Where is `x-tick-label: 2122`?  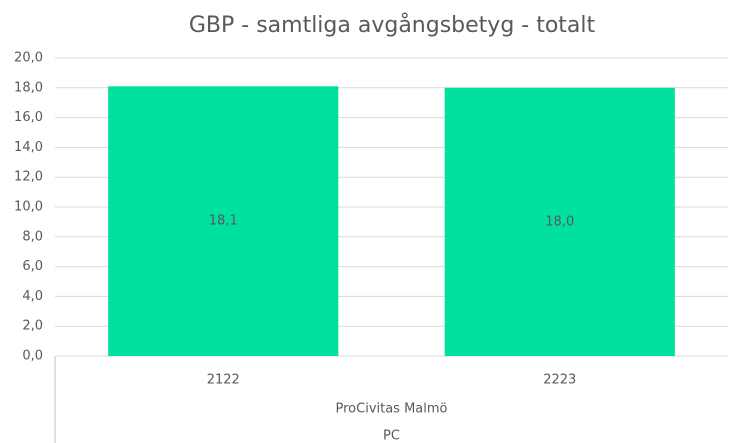 x-tick-label: 2122 is located at coordinates (223, 380).